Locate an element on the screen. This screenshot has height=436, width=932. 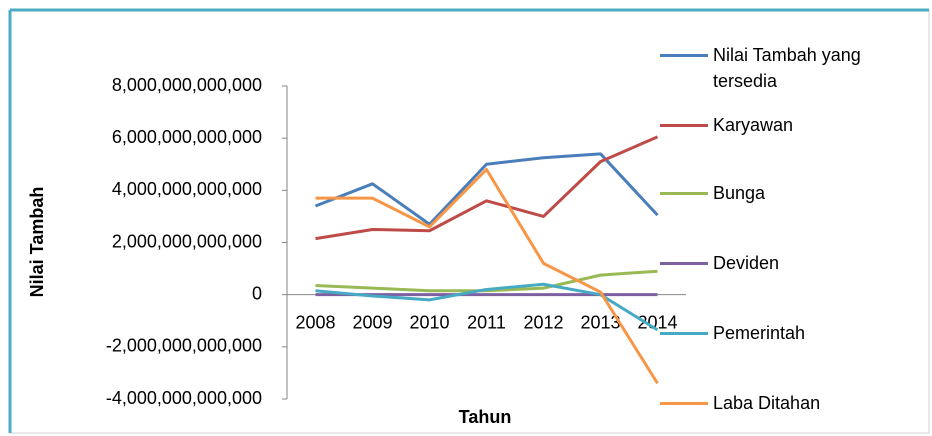
x-axis-title: Tahun is located at coordinates (485, 417).